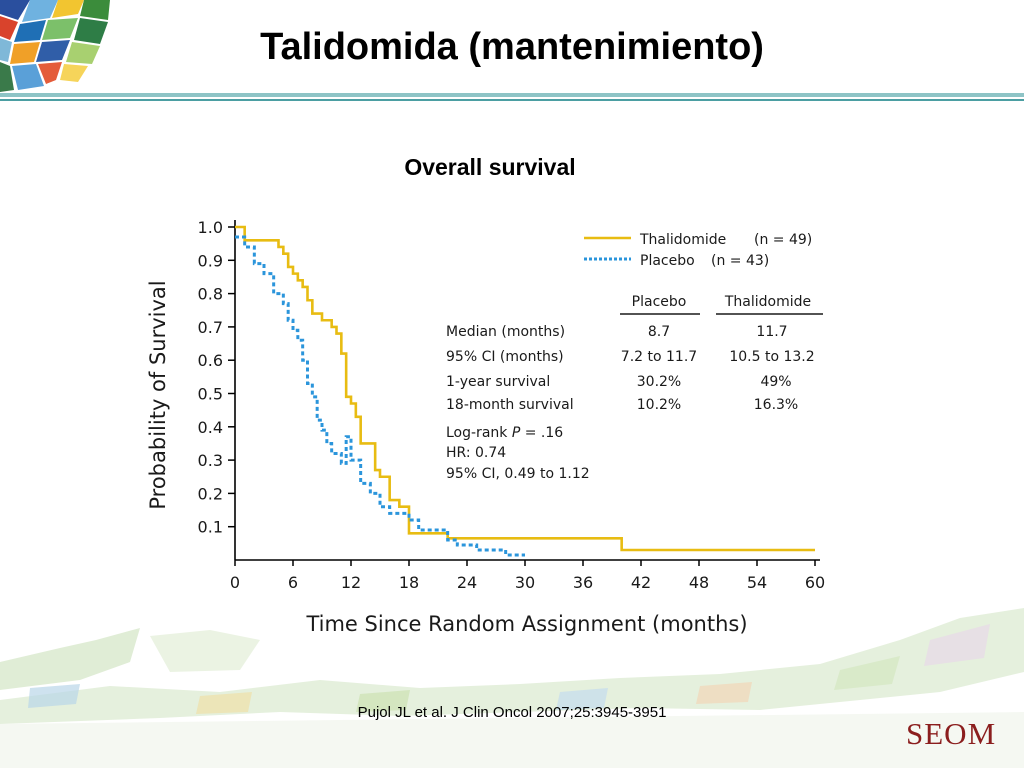  Describe the element at coordinates (767, 302) in the screenshot. I see `table-header-thalidomide: Thalidomide` at that location.